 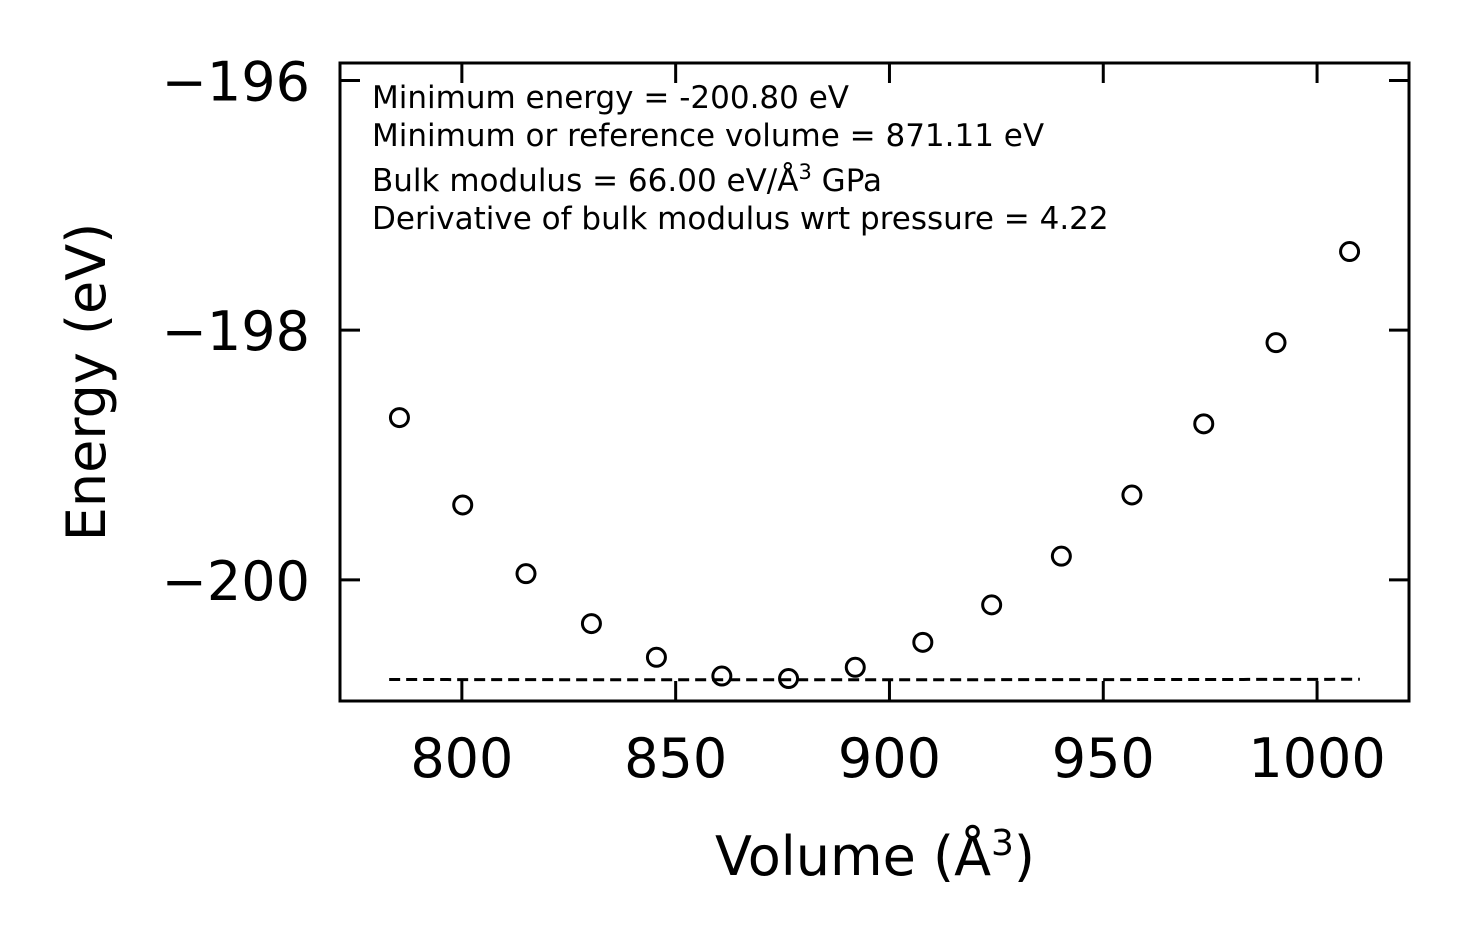 What do you see at coordinates (889, 758) in the screenshot?
I see `x-tick-label: 900` at bounding box center [889, 758].